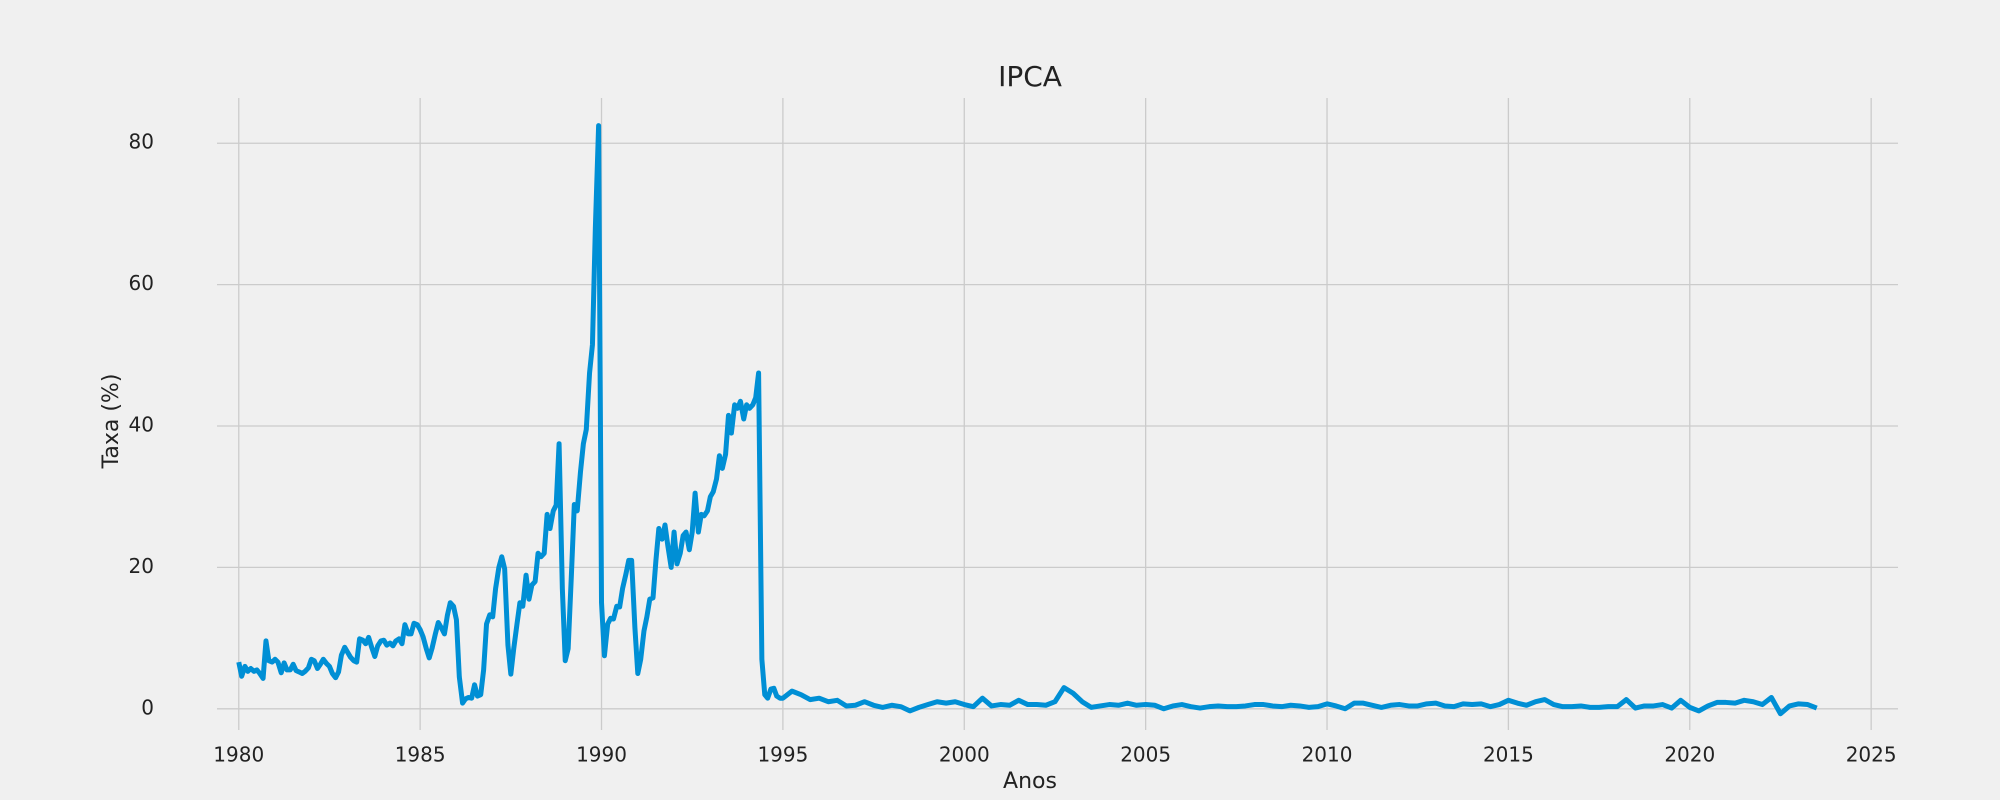  What do you see at coordinates (111, 422) in the screenshot?
I see `y-axis-label: Taxa (%)` at bounding box center [111, 422].